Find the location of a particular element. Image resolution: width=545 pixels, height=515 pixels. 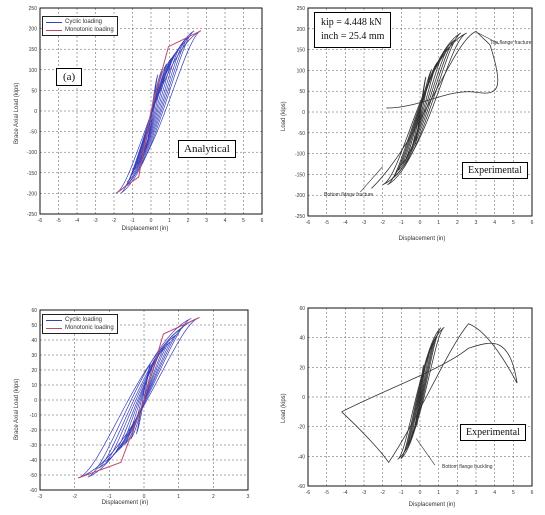

y-tick-label: 50 is located at coordinates (34, 91).